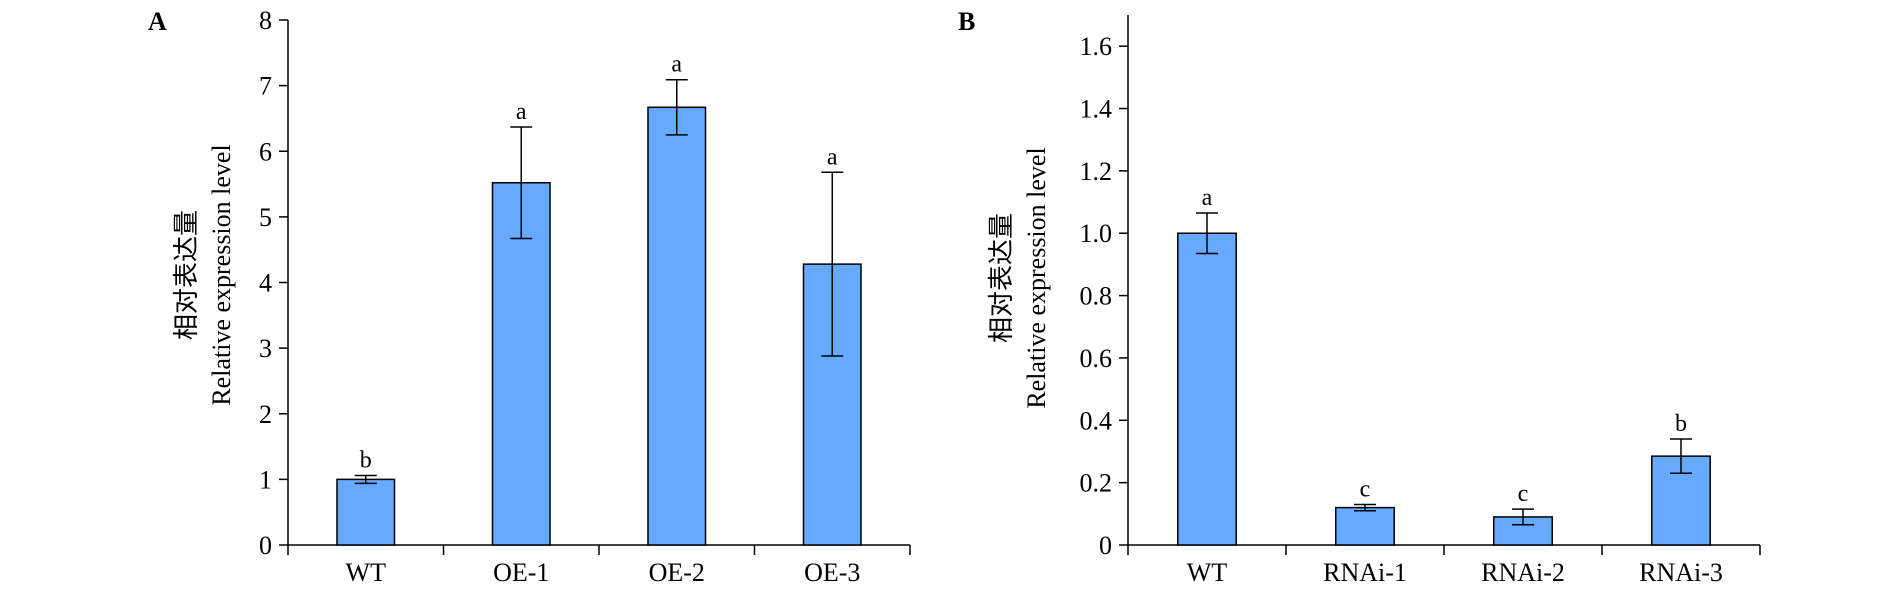 This screenshot has width=1890, height=591. I want to click on y-tick-label: 8, so click(265, 20).